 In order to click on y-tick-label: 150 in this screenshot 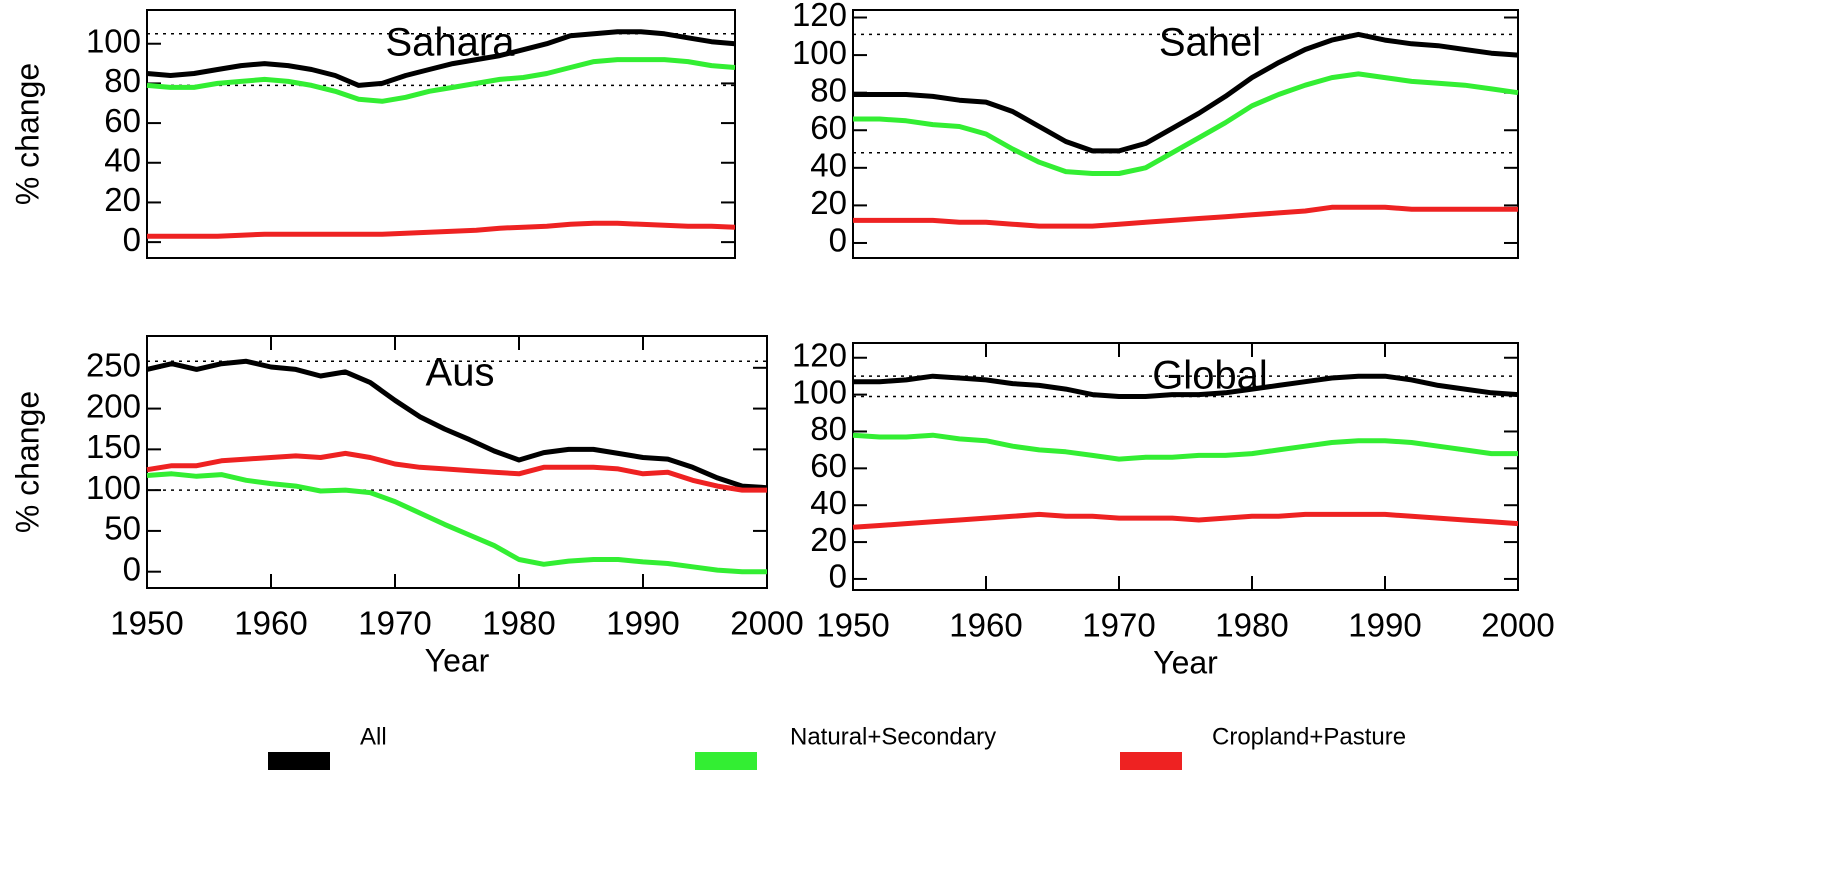, I will do `click(113, 446)`.